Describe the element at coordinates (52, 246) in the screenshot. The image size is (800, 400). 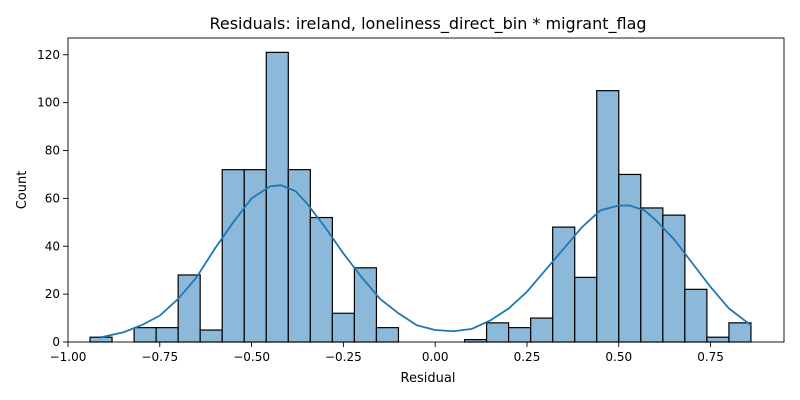
I see `y-tick-label: 40` at that location.